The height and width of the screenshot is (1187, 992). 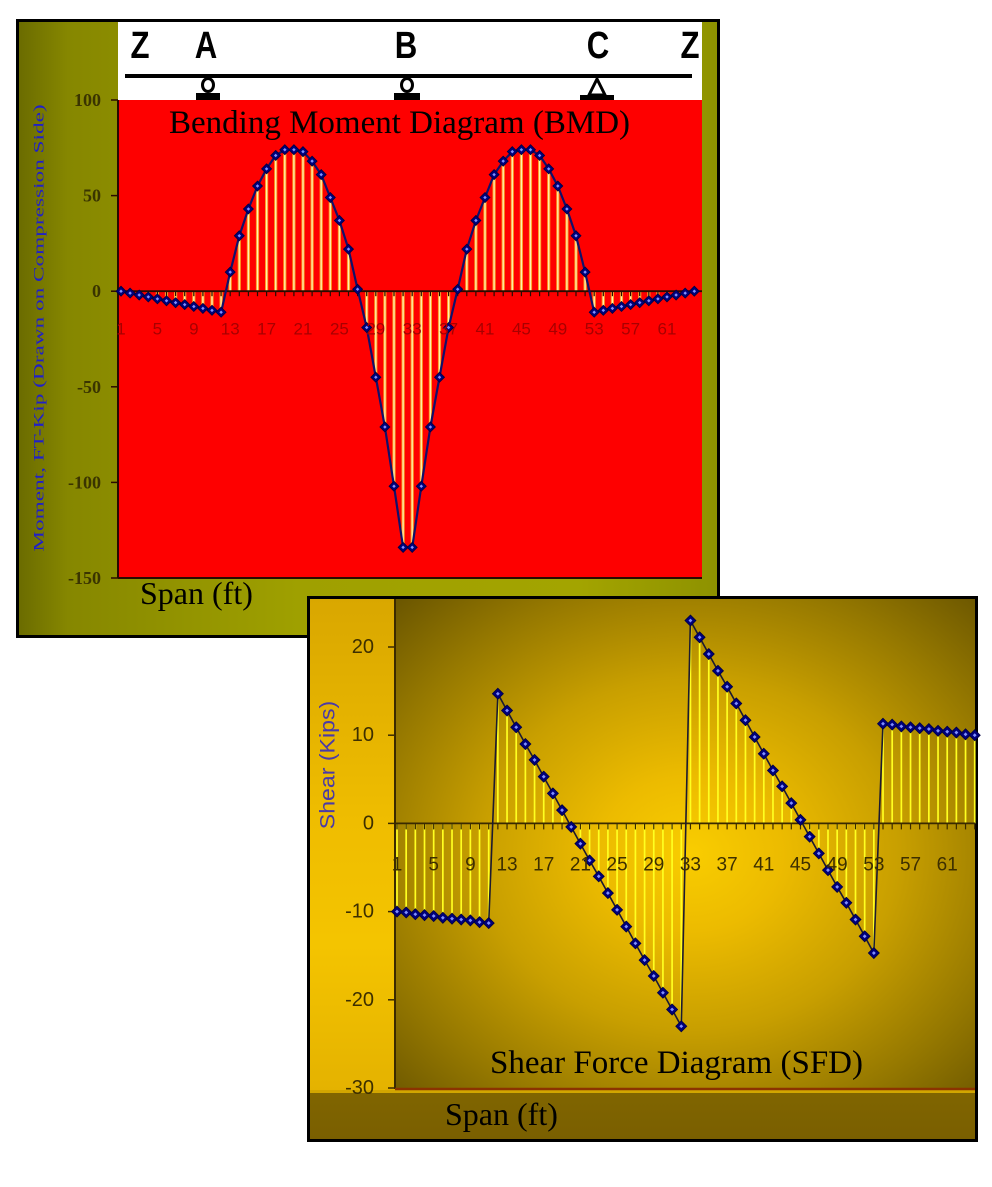 What do you see at coordinates (206, 46) in the screenshot?
I see `beam-label-a: A` at bounding box center [206, 46].